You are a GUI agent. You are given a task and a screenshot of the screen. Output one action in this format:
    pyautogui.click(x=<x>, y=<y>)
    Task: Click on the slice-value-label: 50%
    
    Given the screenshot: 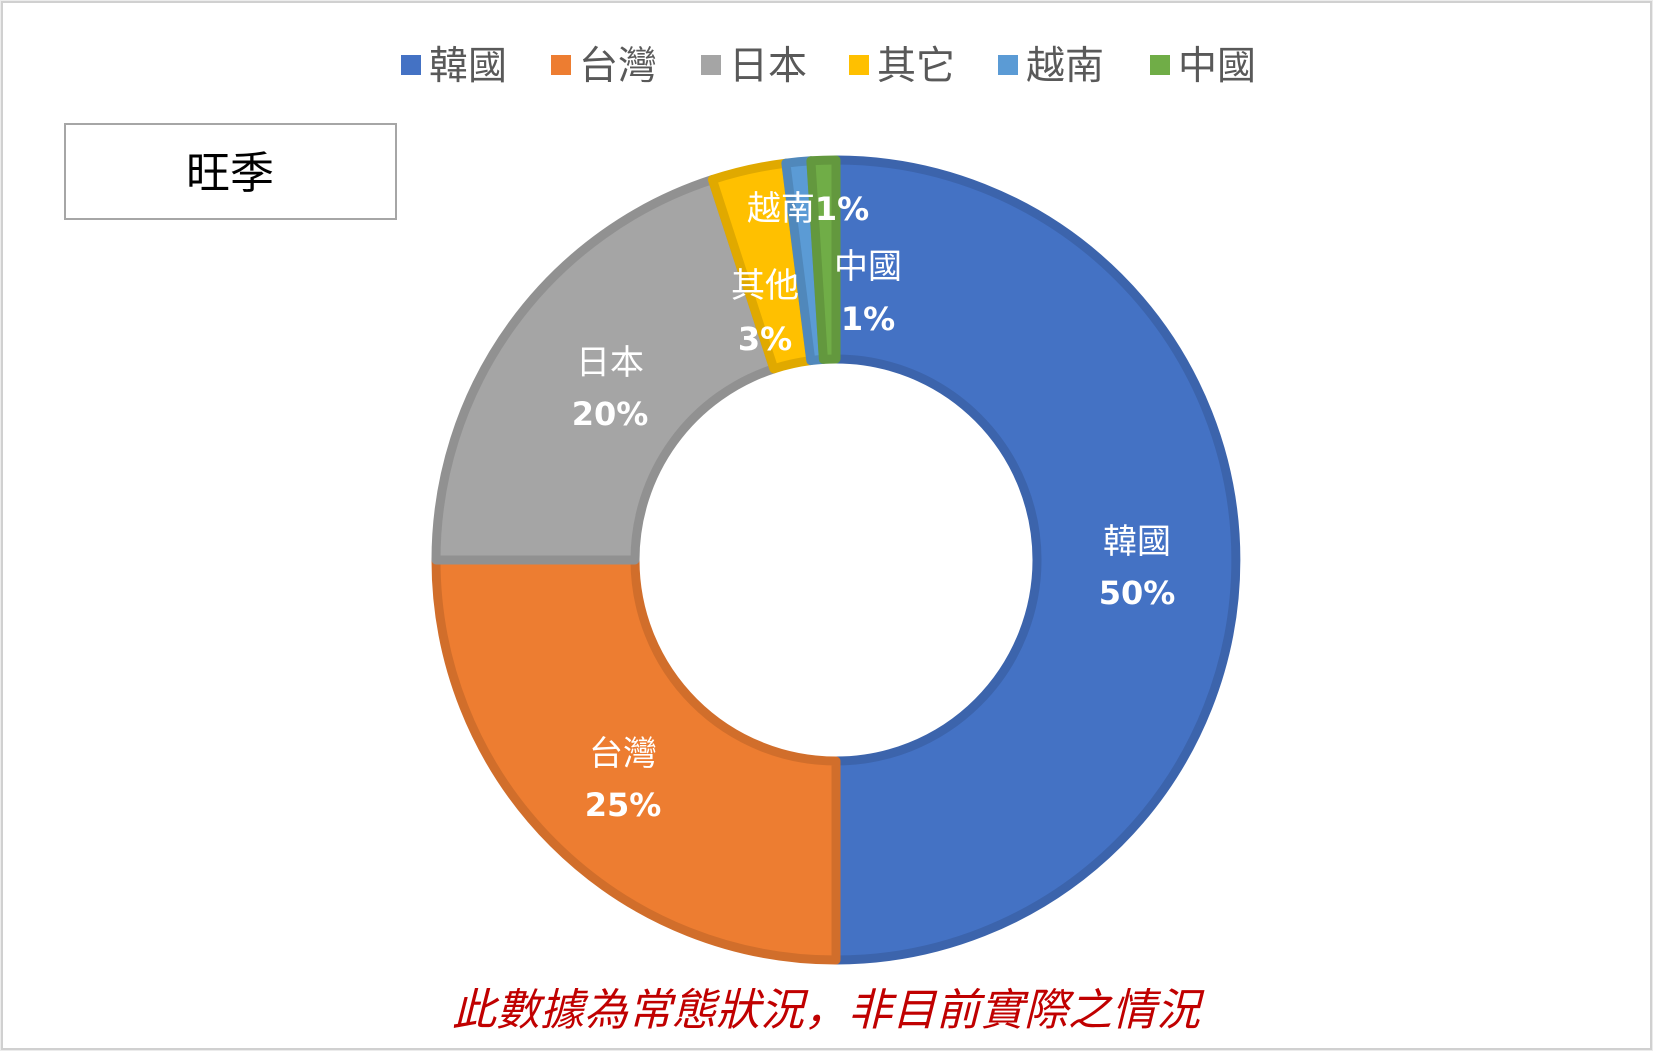 What is the action you would take?
    pyautogui.click(x=1137, y=593)
    